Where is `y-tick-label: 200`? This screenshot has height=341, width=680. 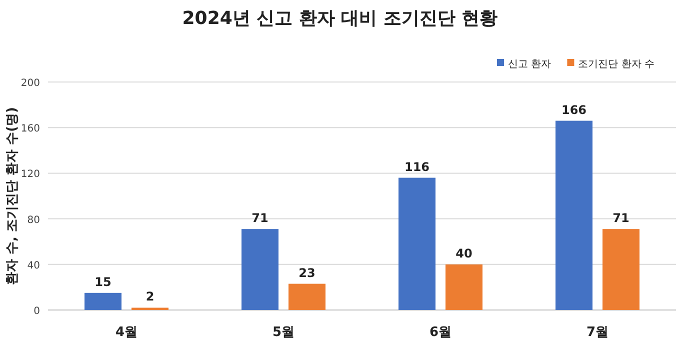
y-tick-label: 200 is located at coordinates (30, 83).